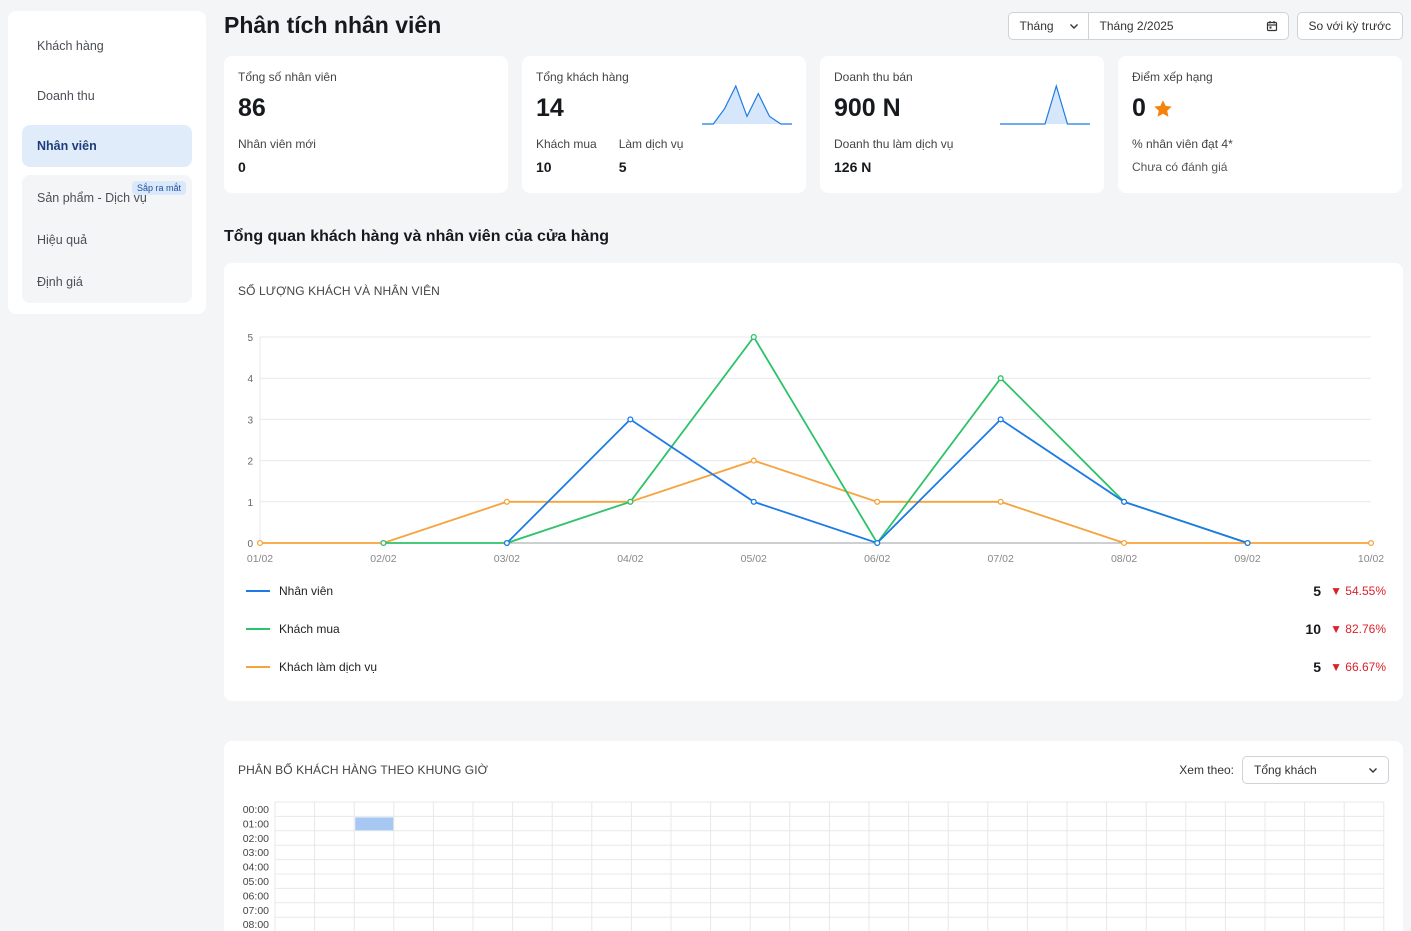  What do you see at coordinates (107, 282) in the screenshot?
I see `sidebar-item-pricing: Định giá` at bounding box center [107, 282].